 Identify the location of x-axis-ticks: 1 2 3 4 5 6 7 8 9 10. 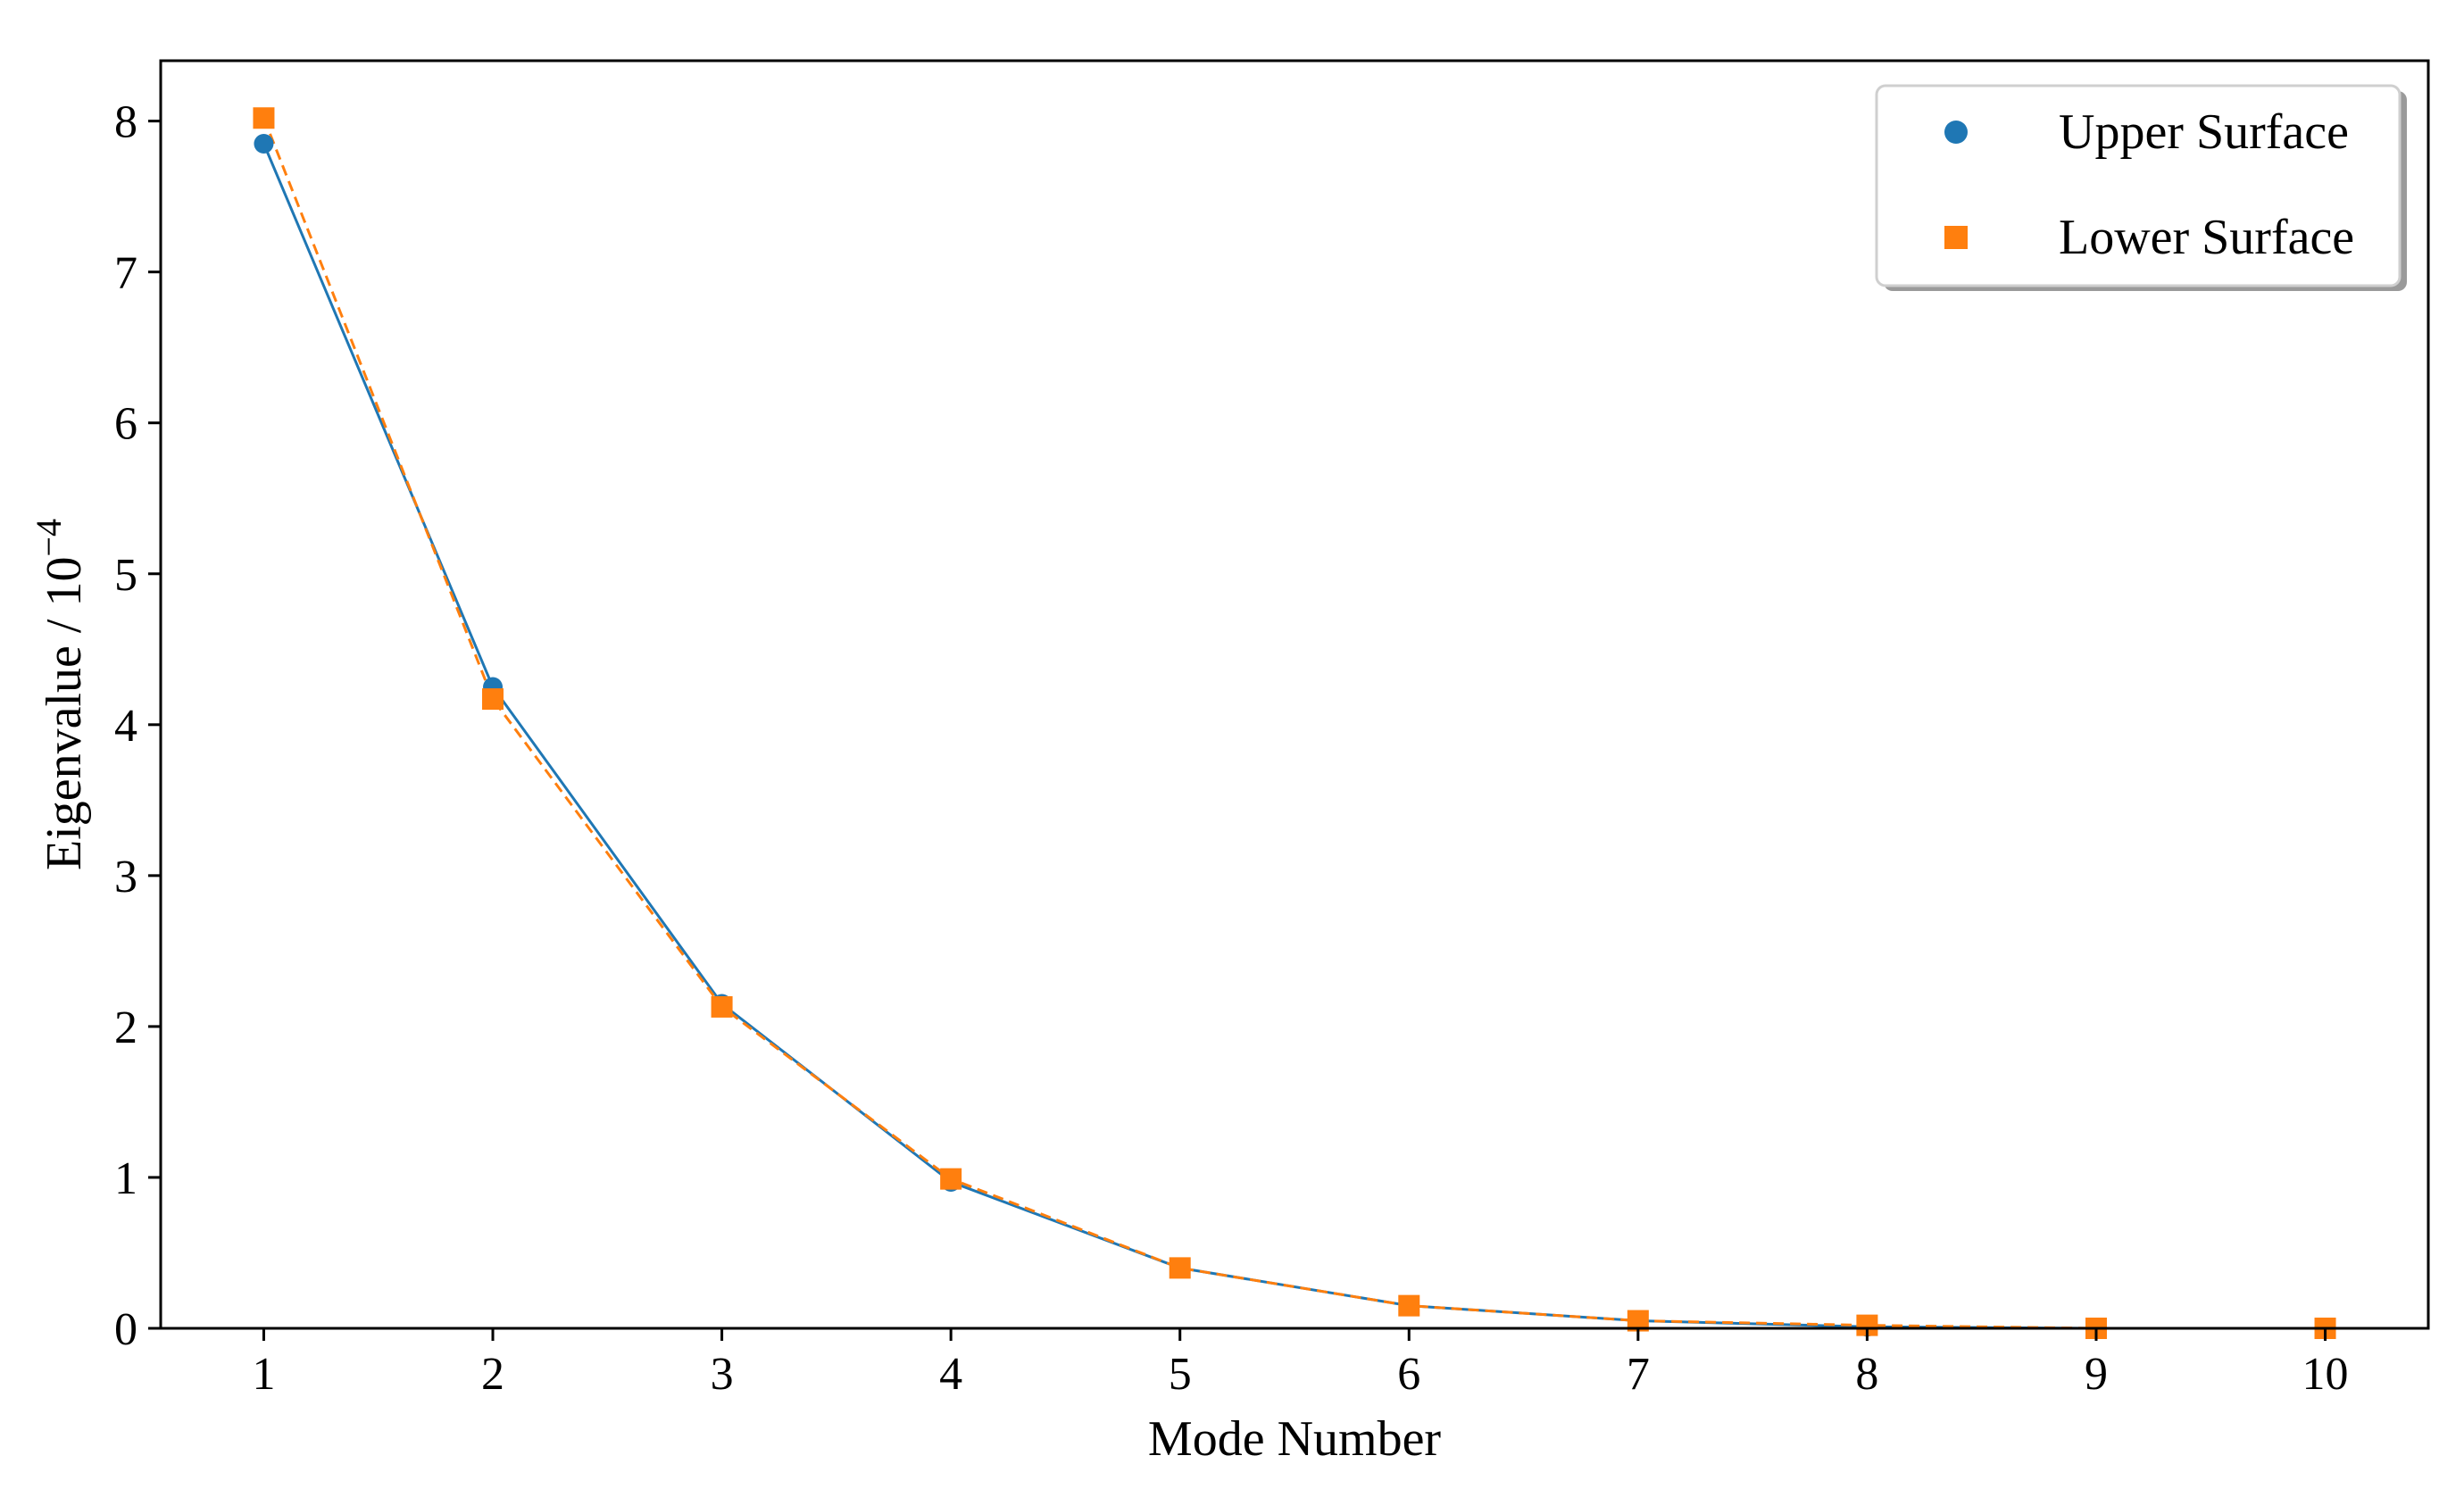
(1300, 1364).